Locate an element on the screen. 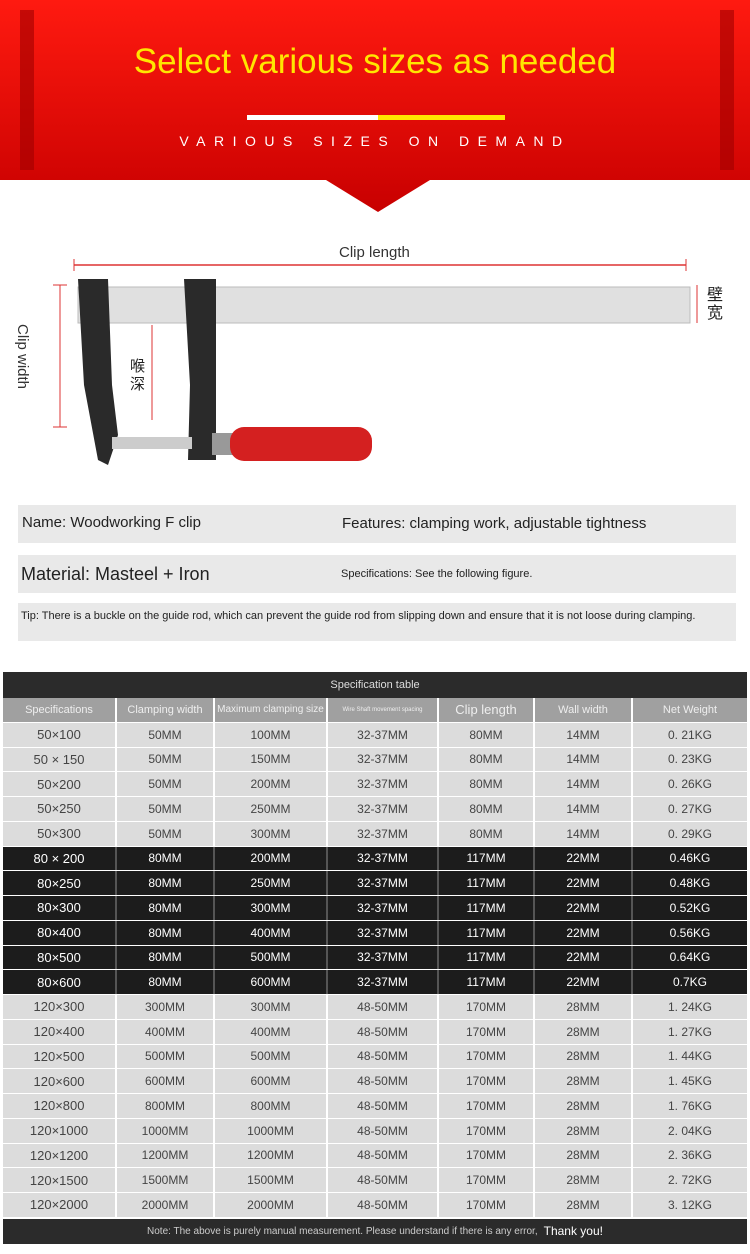 The height and width of the screenshot is (1254, 750). wall-width-label: 壁宽 is located at coordinates (715, 304).